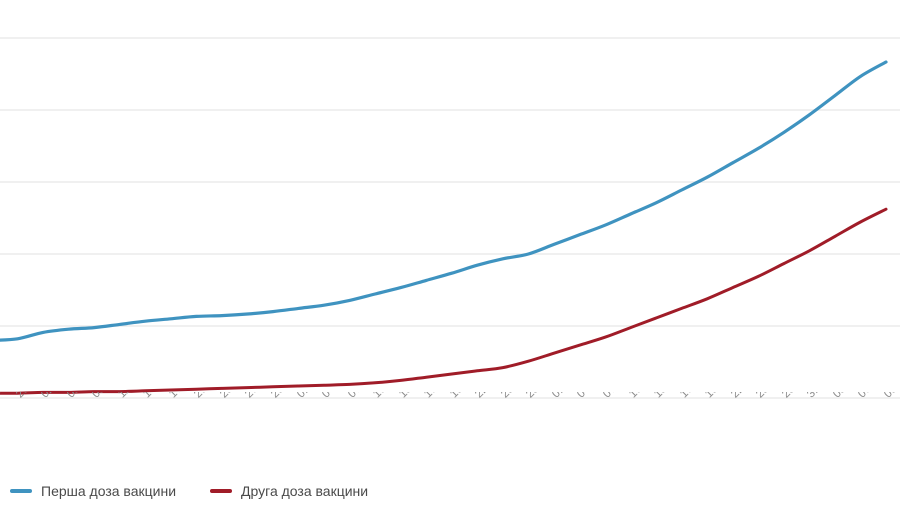  I want to click on x-tick-label: 01.06.2021, so click(320, 396).